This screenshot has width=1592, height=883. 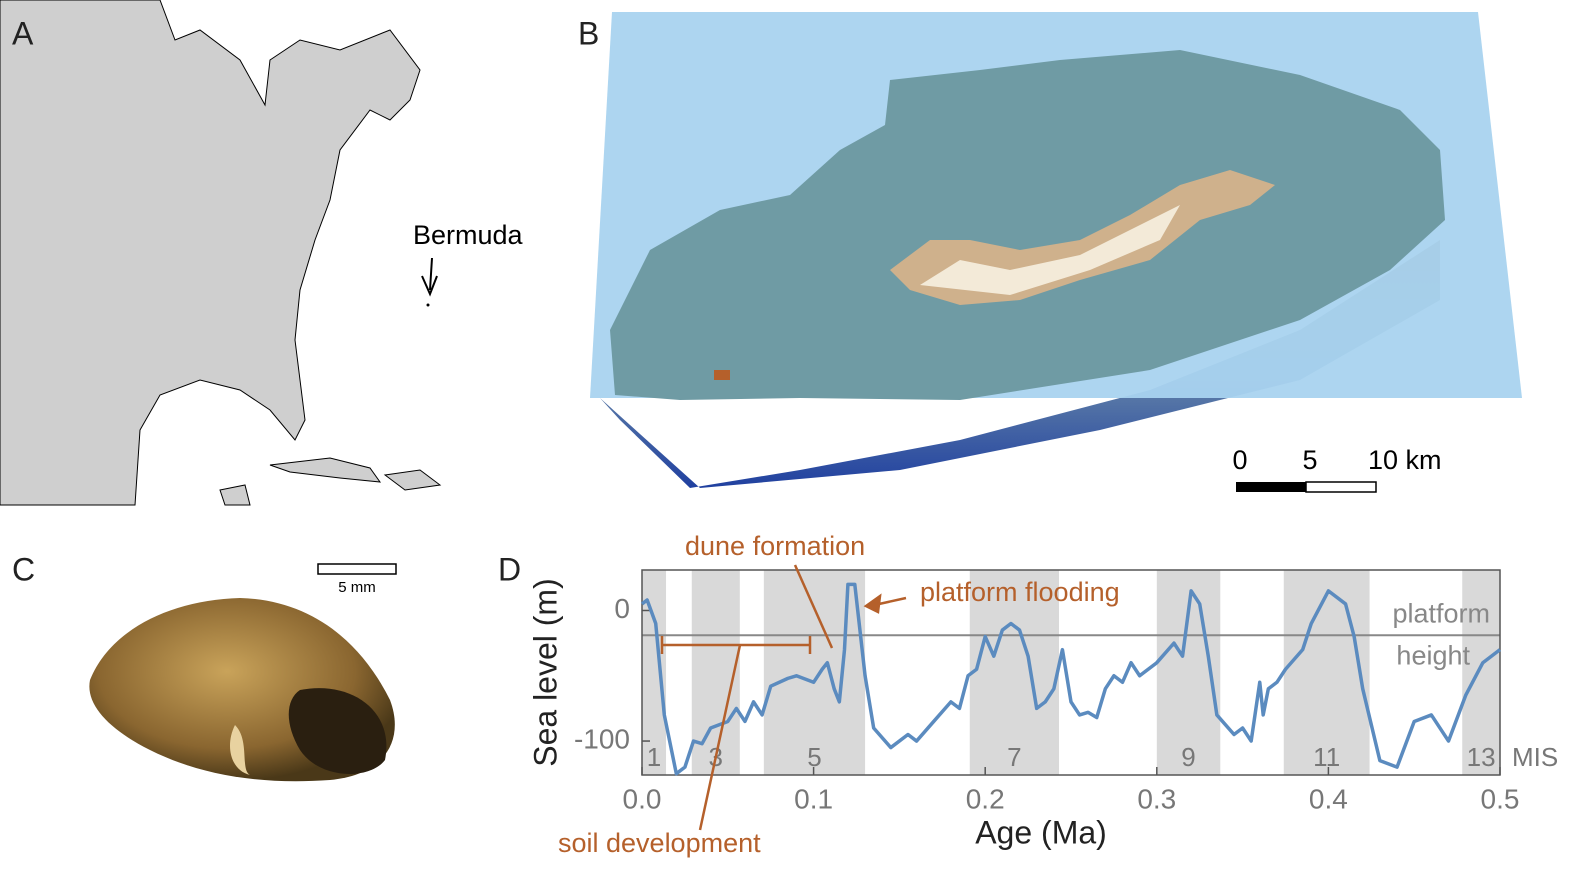 I want to click on x-tick-label: 0.1, so click(x=813, y=798).